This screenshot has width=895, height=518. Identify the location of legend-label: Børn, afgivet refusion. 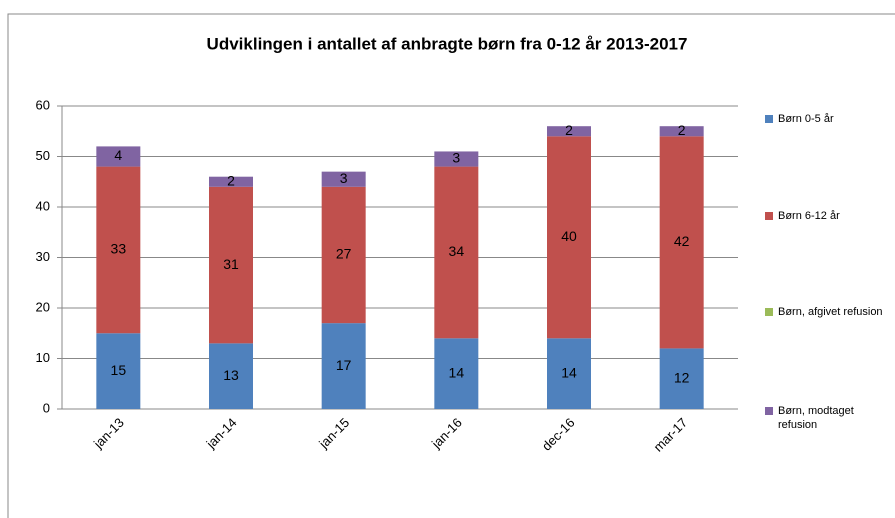
(830, 312).